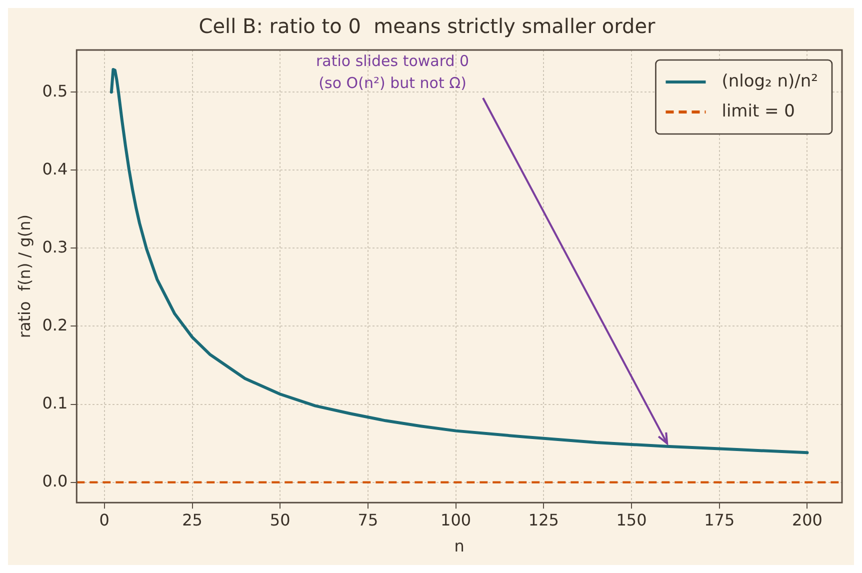 This screenshot has width=862, height=573. Describe the element at coordinates (456, 520) in the screenshot. I see `x-tick-label: 100` at that location.